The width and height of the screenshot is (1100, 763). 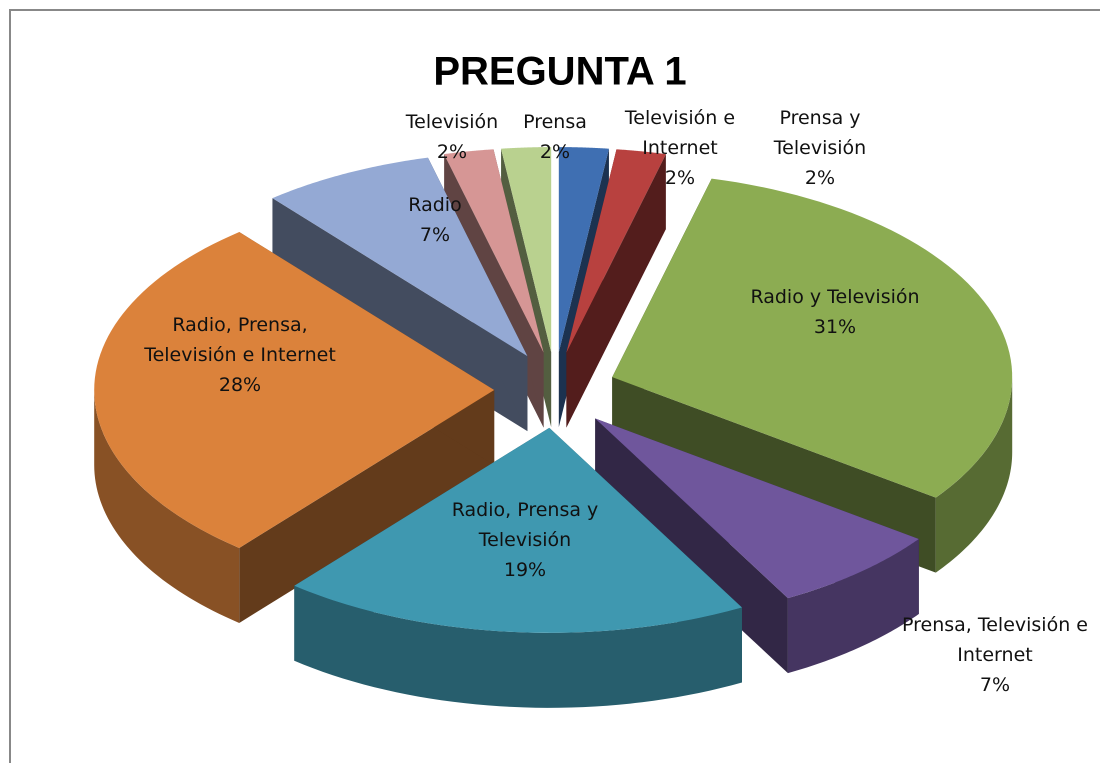 What do you see at coordinates (820, 133) in the screenshot?
I see `slice-name: Prensa y Televisión` at bounding box center [820, 133].